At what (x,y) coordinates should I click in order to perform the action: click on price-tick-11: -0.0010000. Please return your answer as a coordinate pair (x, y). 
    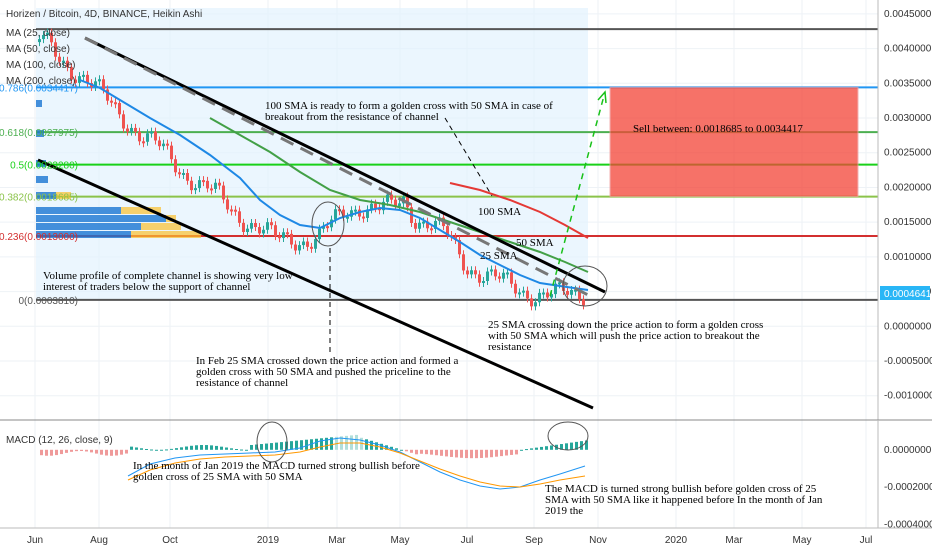
    Looking at the image, I should click on (908, 396).